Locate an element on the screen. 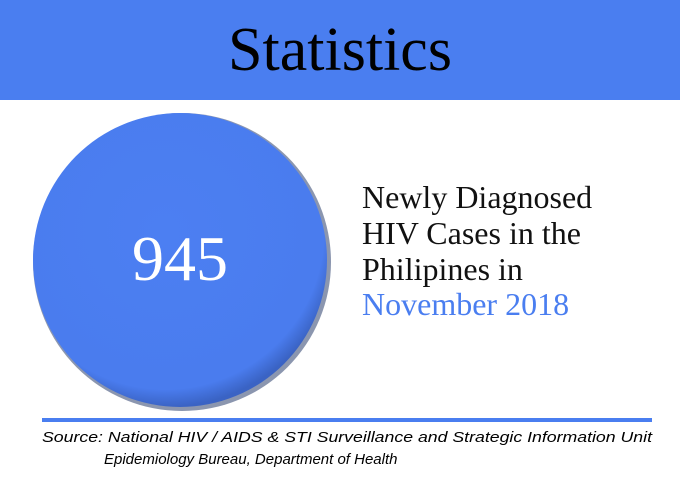 This screenshot has width=680, height=480. description-line: Philipines in is located at coordinates (442, 269).